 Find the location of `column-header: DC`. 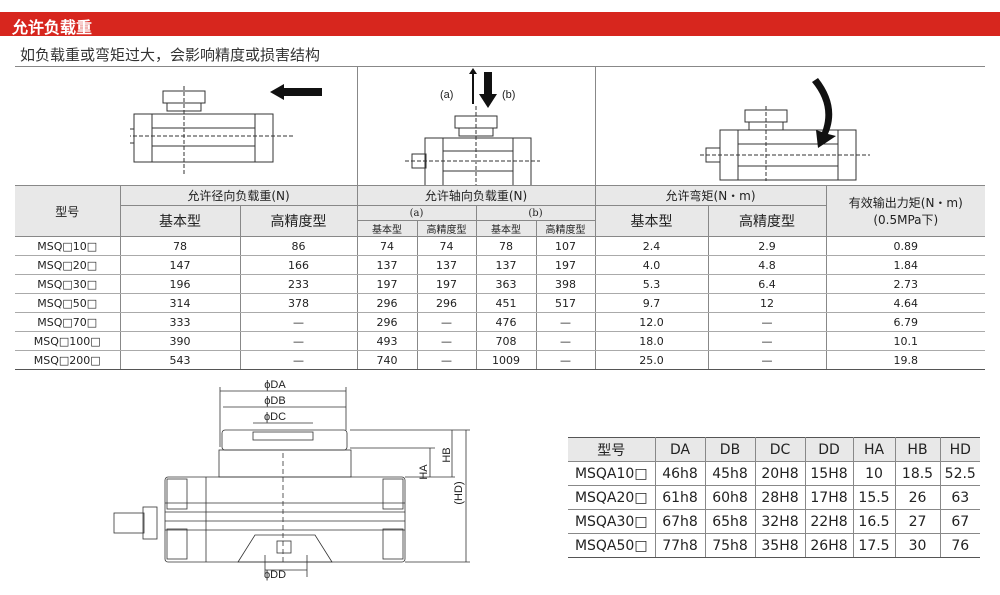

column-header: DC is located at coordinates (780, 449).